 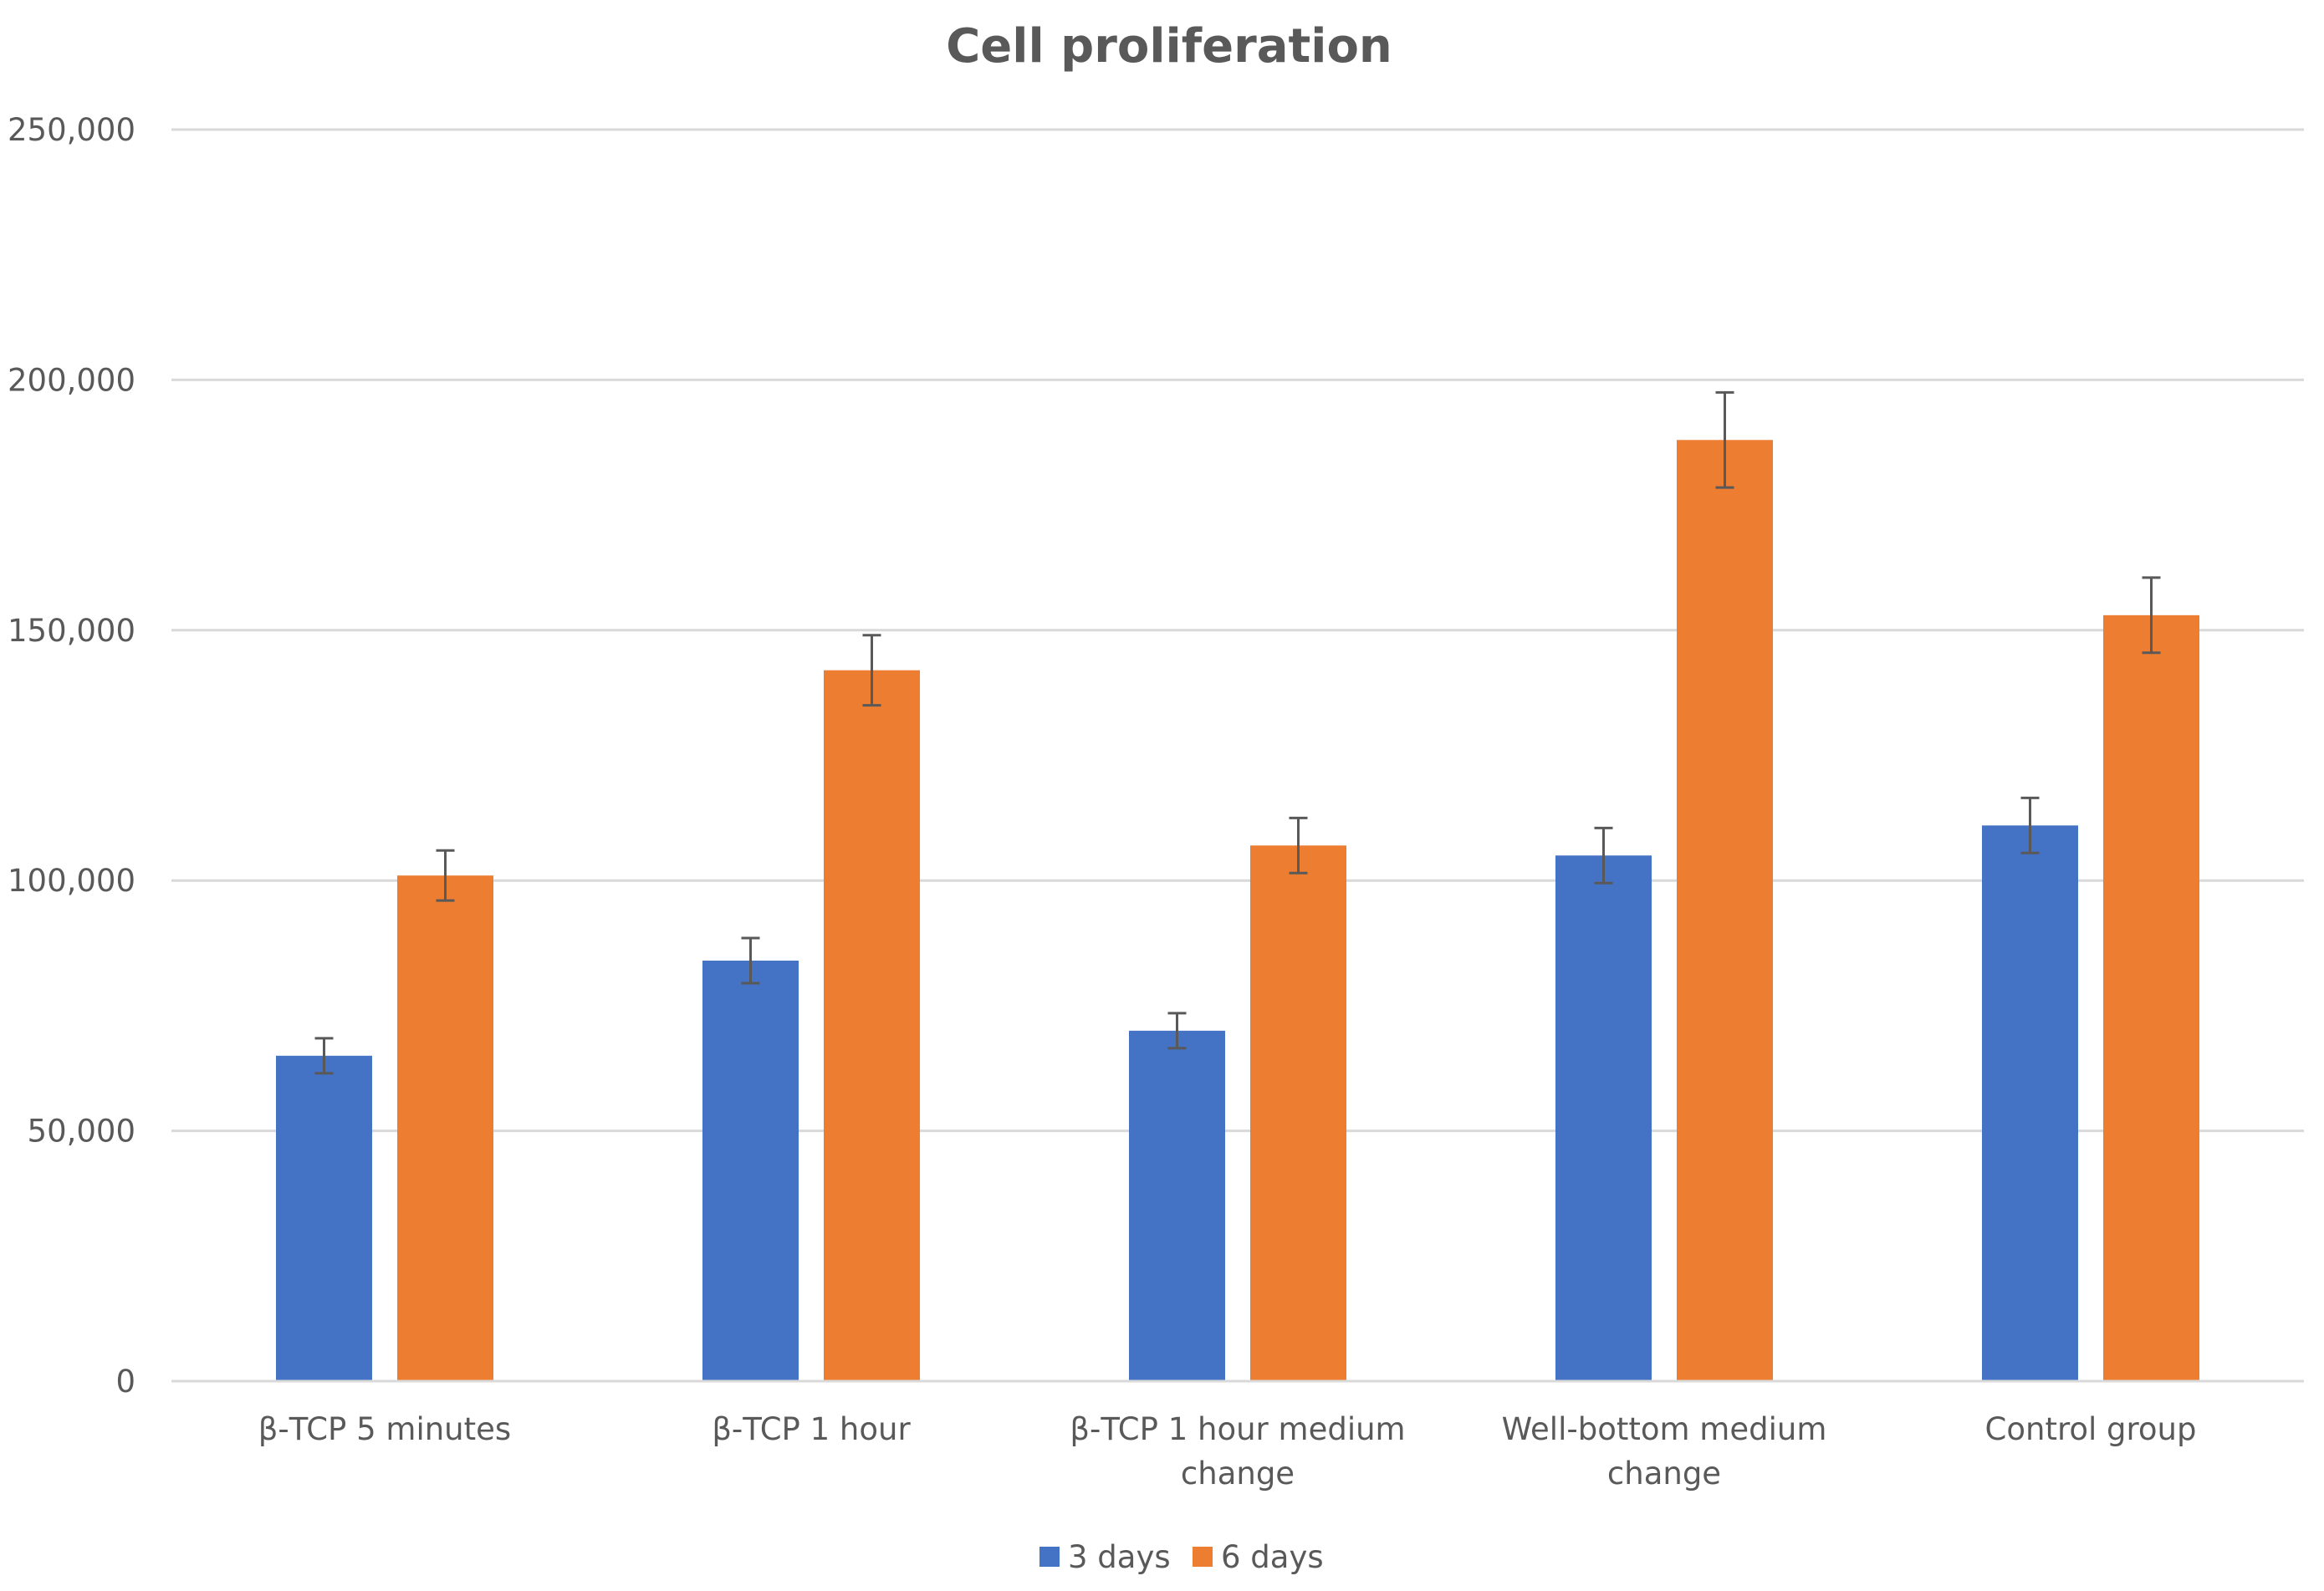 What do you see at coordinates (1119, 1557) in the screenshot?
I see `legend-label: 3 days` at bounding box center [1119, 1557].